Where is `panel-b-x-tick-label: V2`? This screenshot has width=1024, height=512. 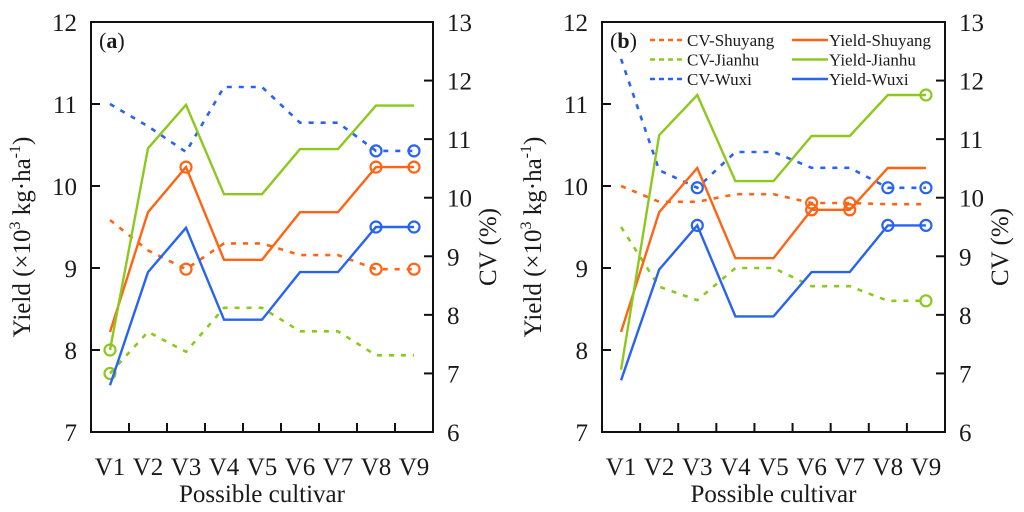 panel-b-x-tick-label: V2 is located at coordinates (659, 467).